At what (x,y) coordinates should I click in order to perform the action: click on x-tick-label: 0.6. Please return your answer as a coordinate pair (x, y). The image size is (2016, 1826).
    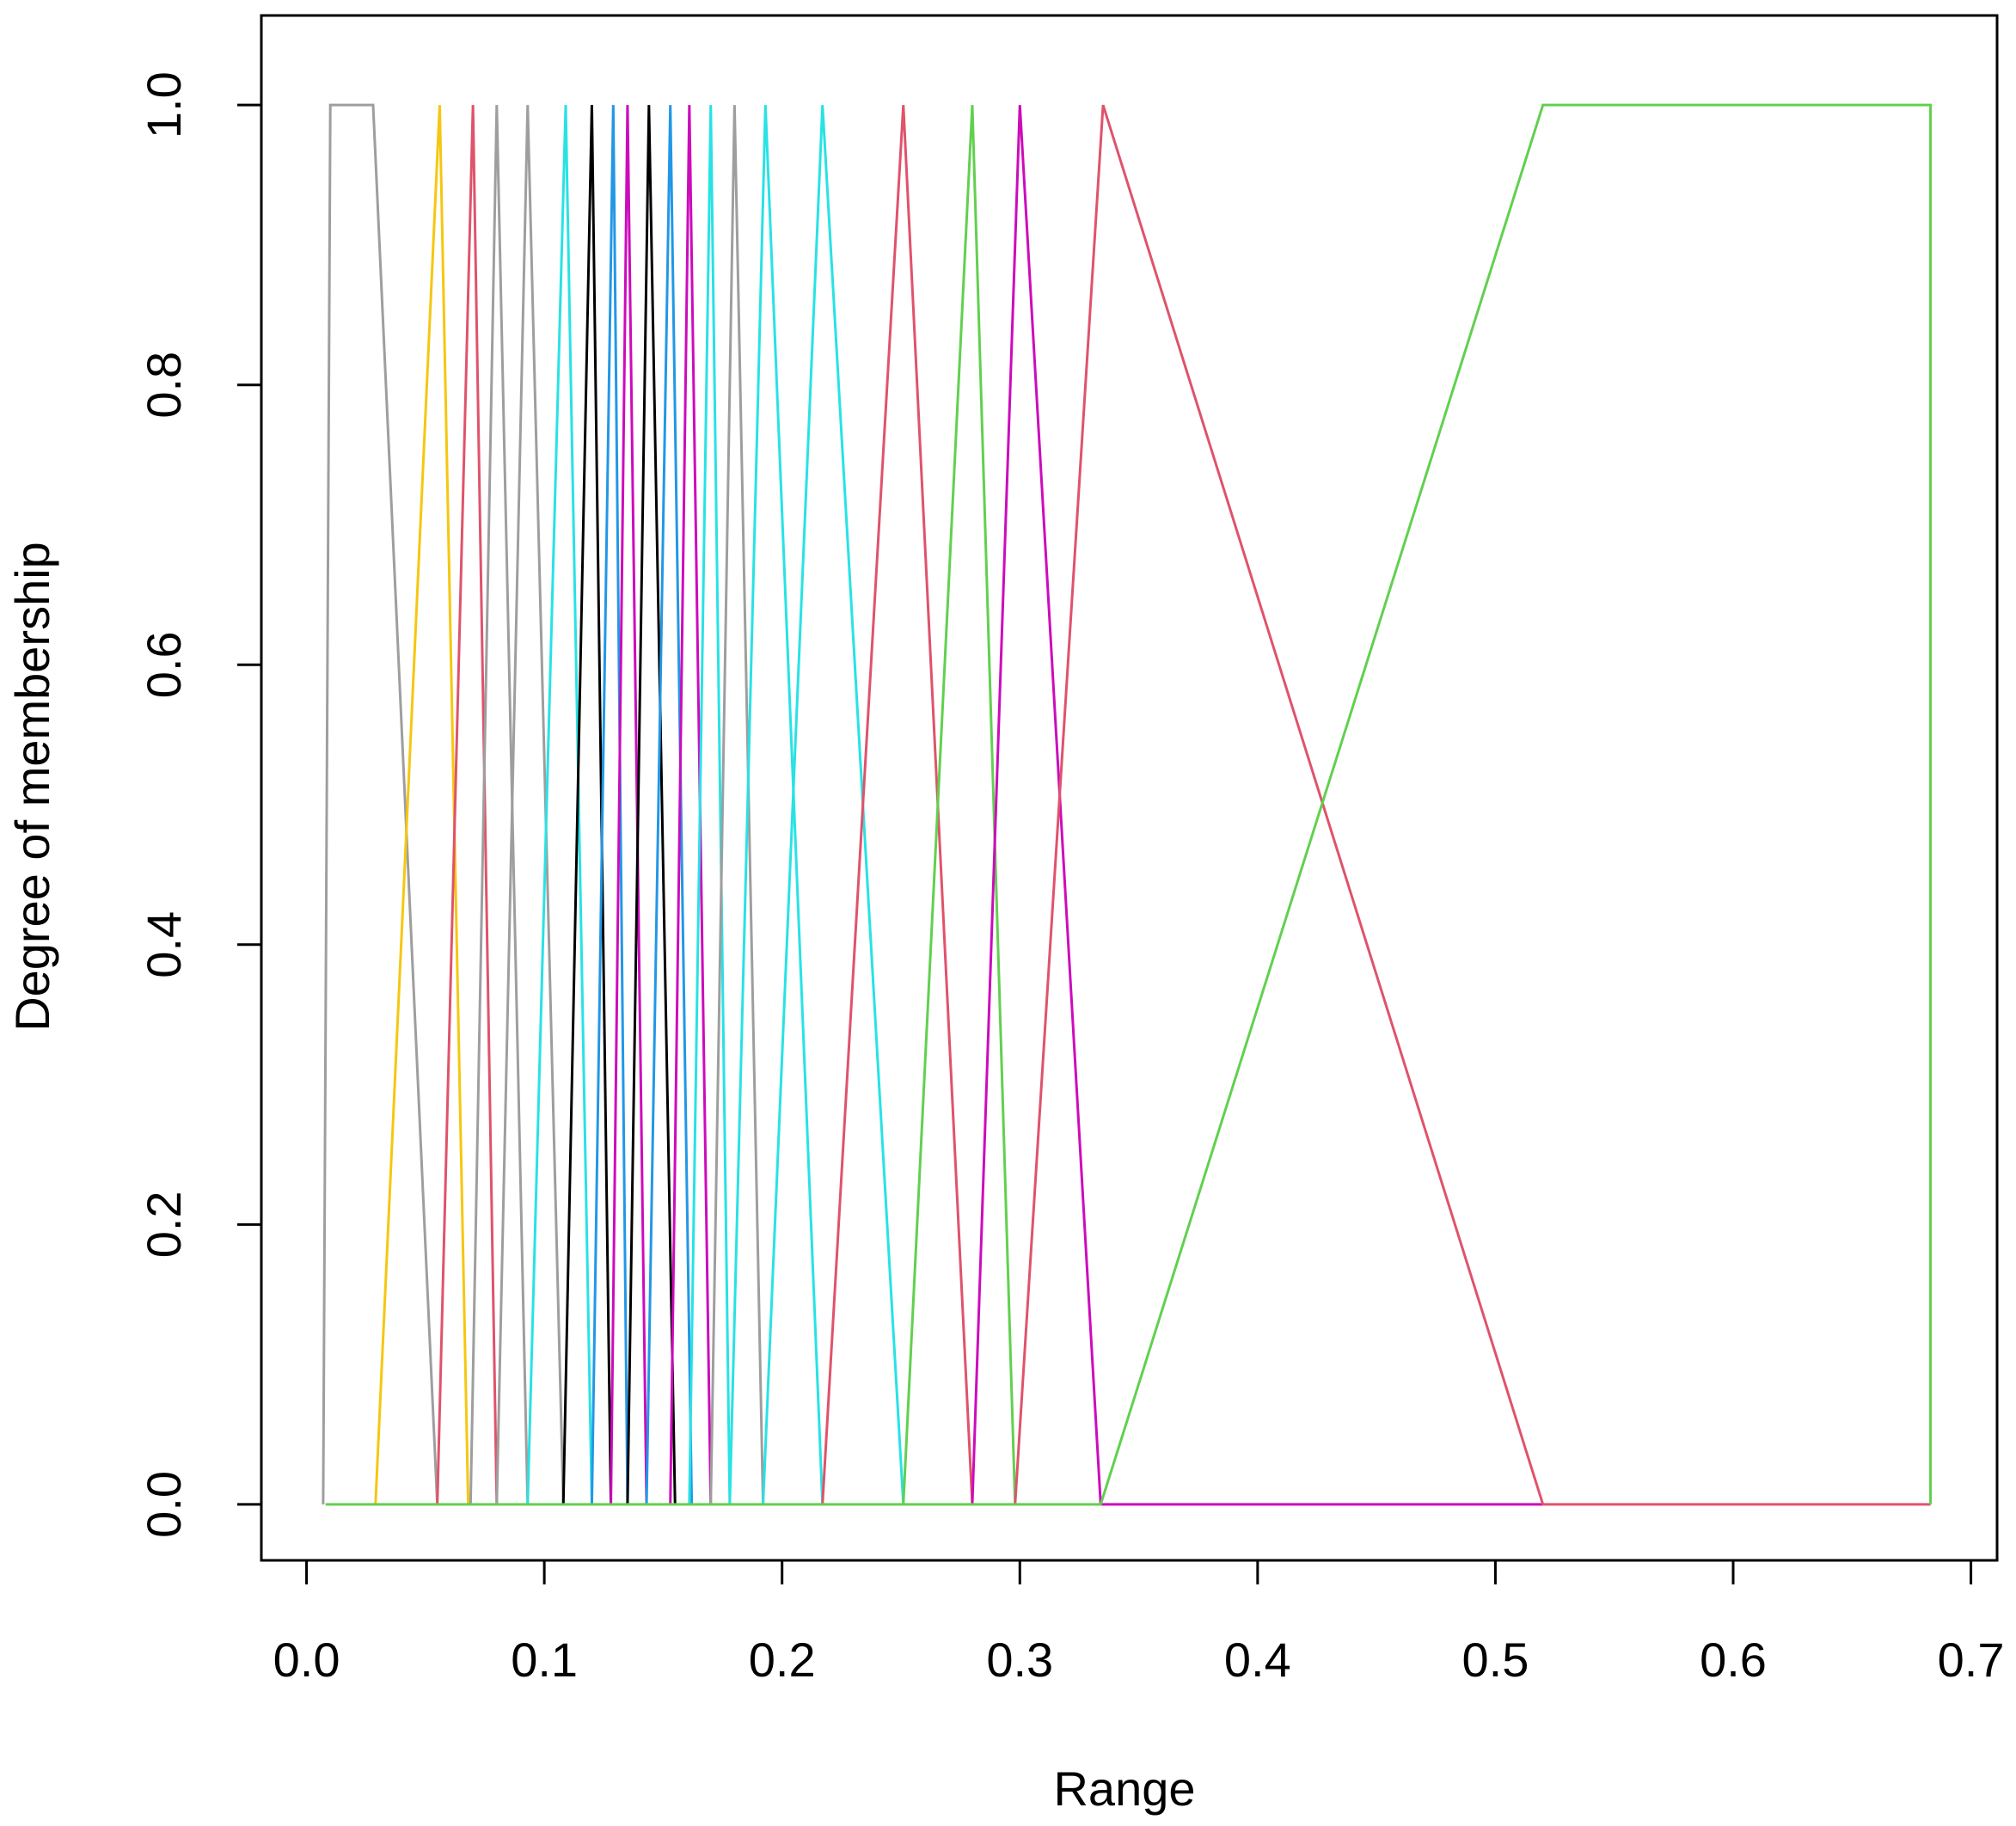
    Looking at the image, I should click on (1733, 1660).